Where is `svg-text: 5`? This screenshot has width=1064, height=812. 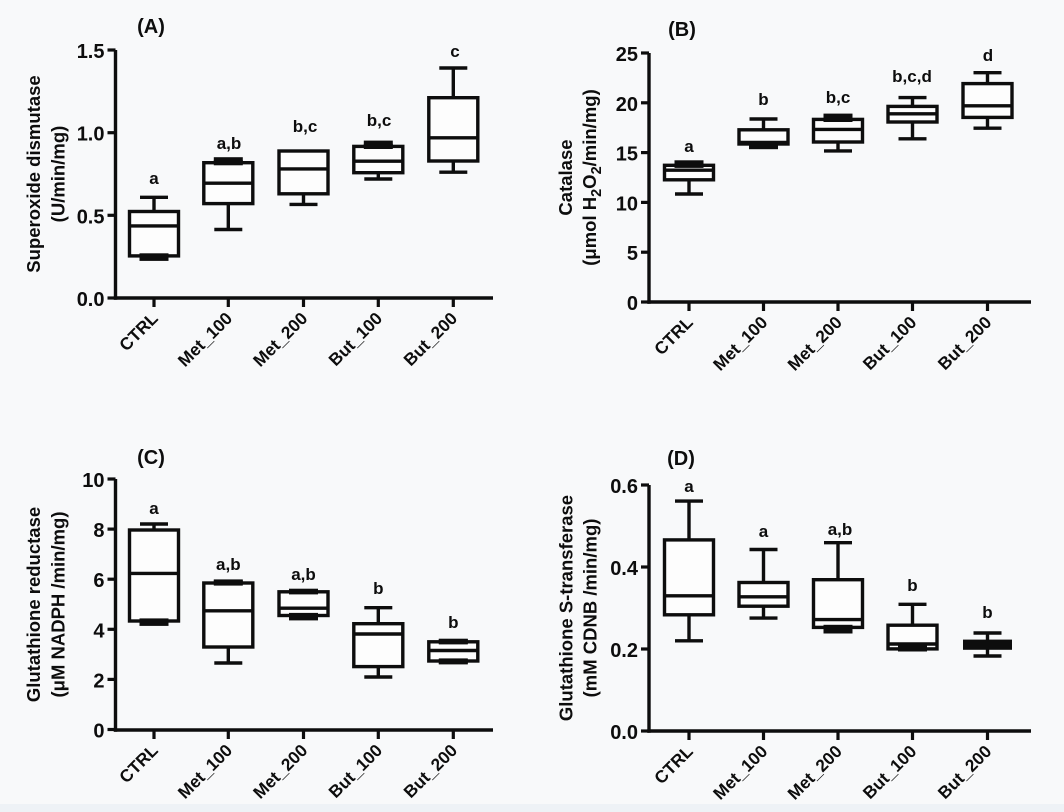 svg-text: 5 is located at coordinates (632, 254).